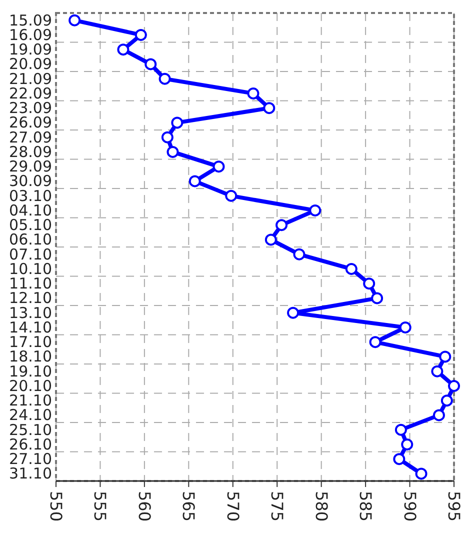 Image resolution: width=464 pixels, height=536 pixels. I want to click on x-tick-label: 555, so click(100, 506).